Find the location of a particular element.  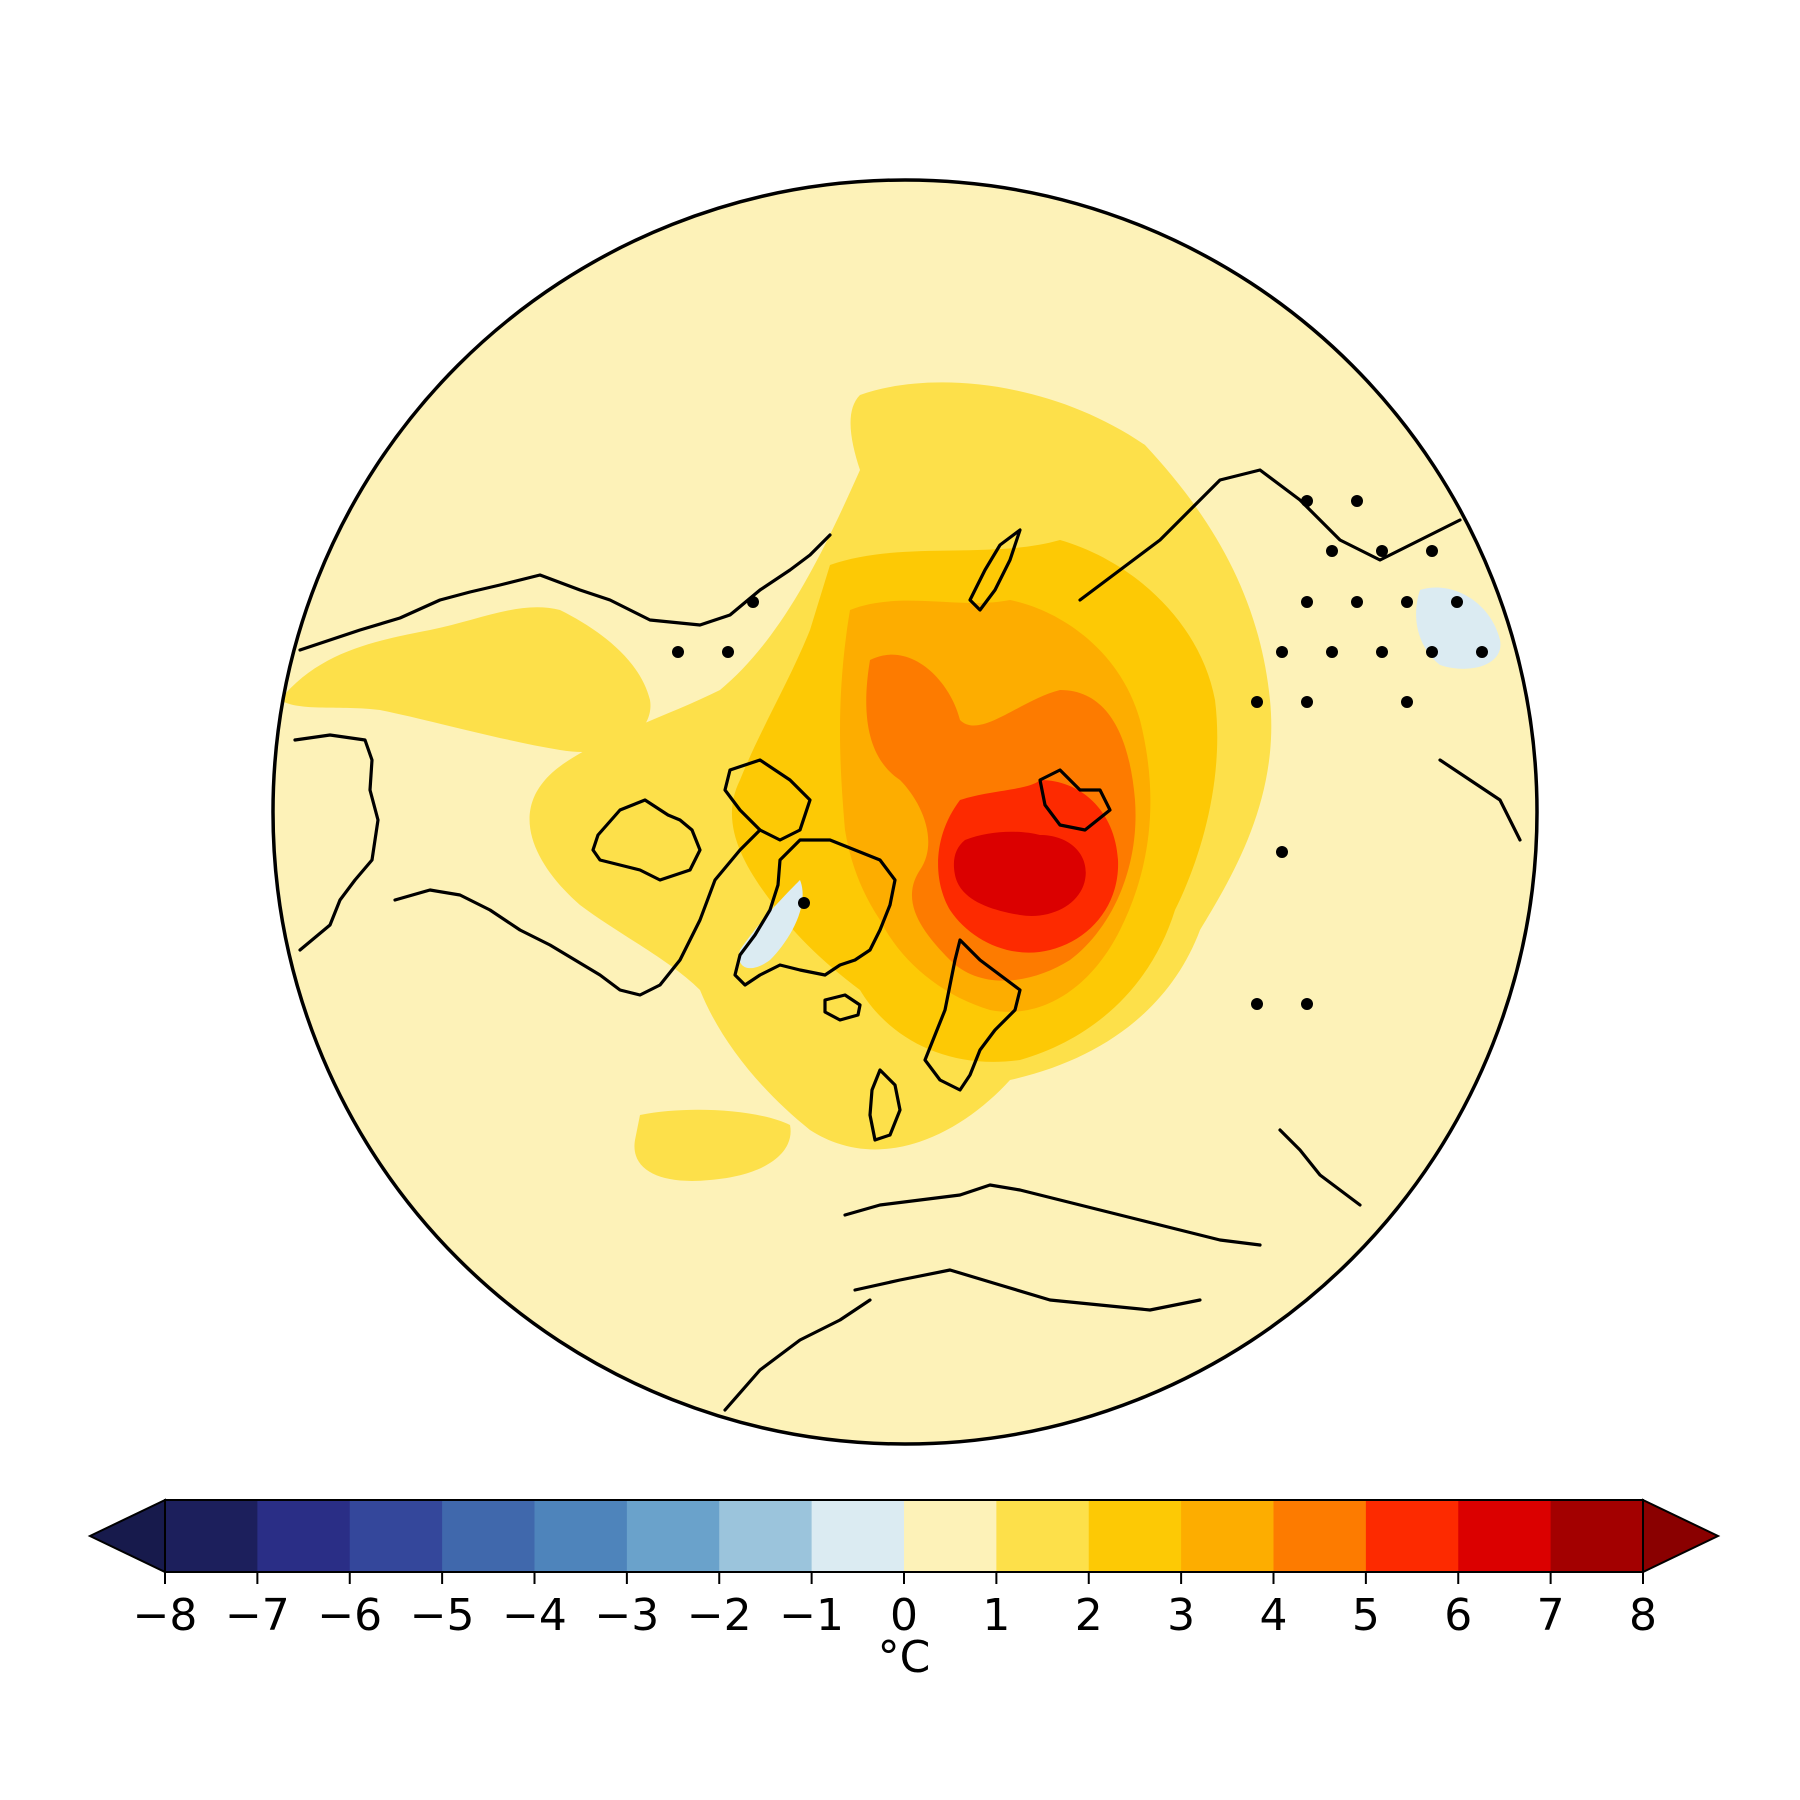

colorbar-tick-label: 0 is located at coordinates (904, 1615).